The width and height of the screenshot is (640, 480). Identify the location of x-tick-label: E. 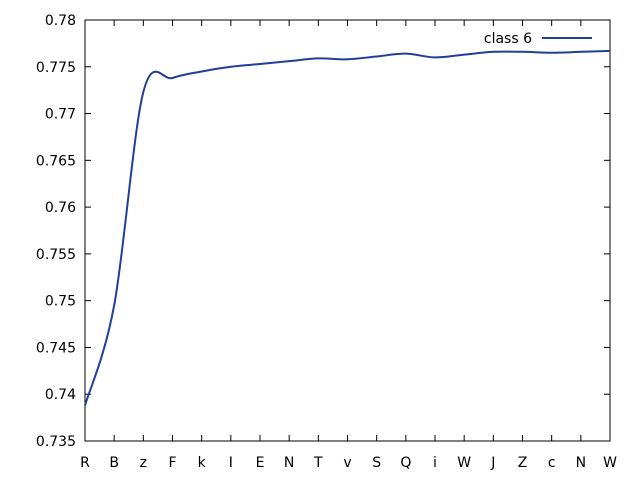
(260, 463).